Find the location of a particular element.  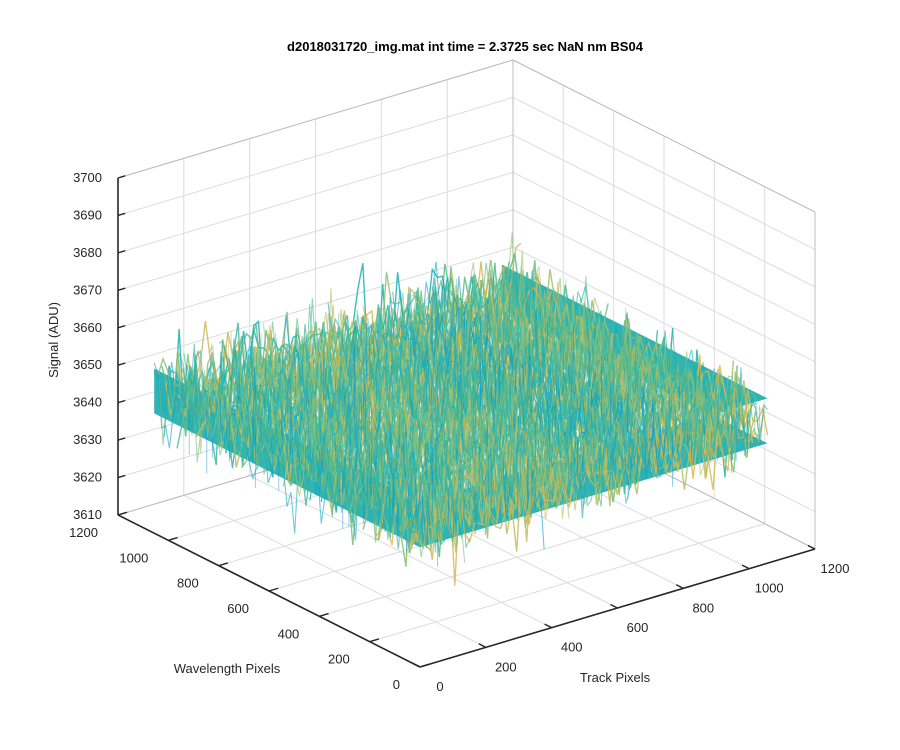

y-tick-label: 400 is located at coordinates (289, 633).